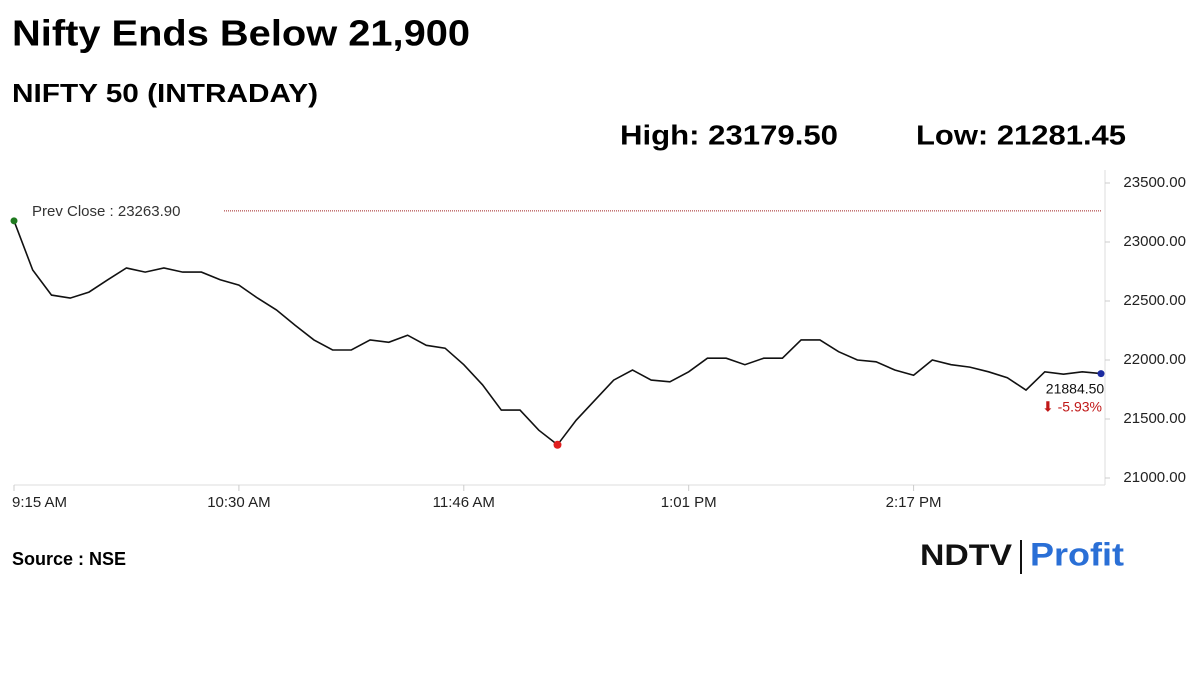 Image resolution: width=1200 pixels, height=675 pixels. What do you see at coordinates (165, 93) in the screenshot?
I see `chart-subtitle: NIFTY 50 (INTRADAY)` at bounding box center [165, 93].